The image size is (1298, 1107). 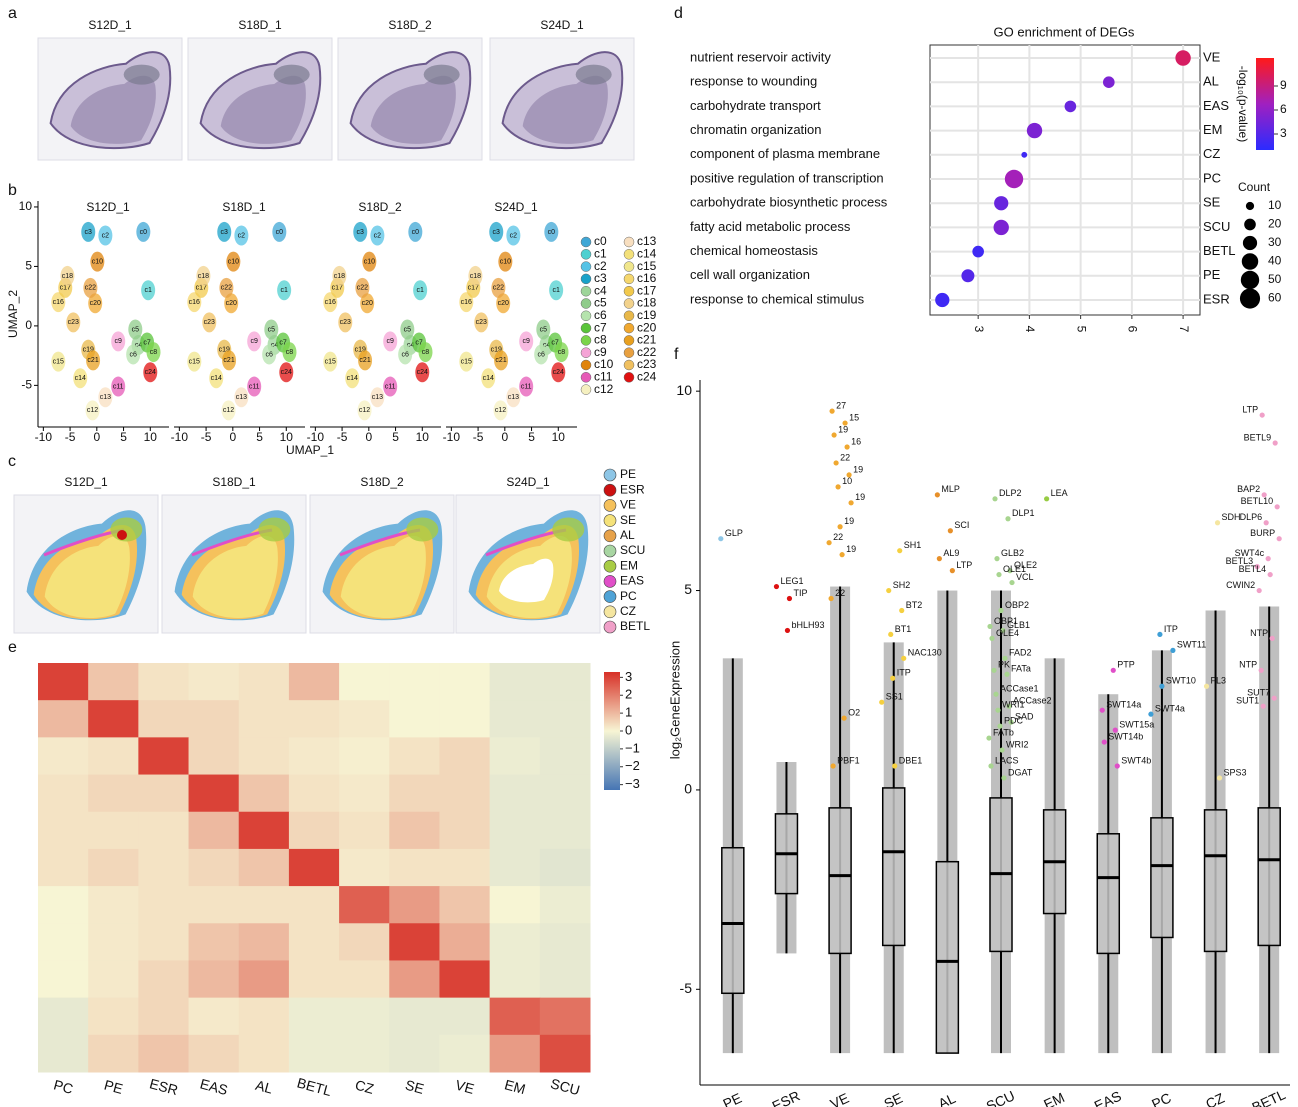 I want to click on x-tick-label: SE, so click(x=893, y=1098).